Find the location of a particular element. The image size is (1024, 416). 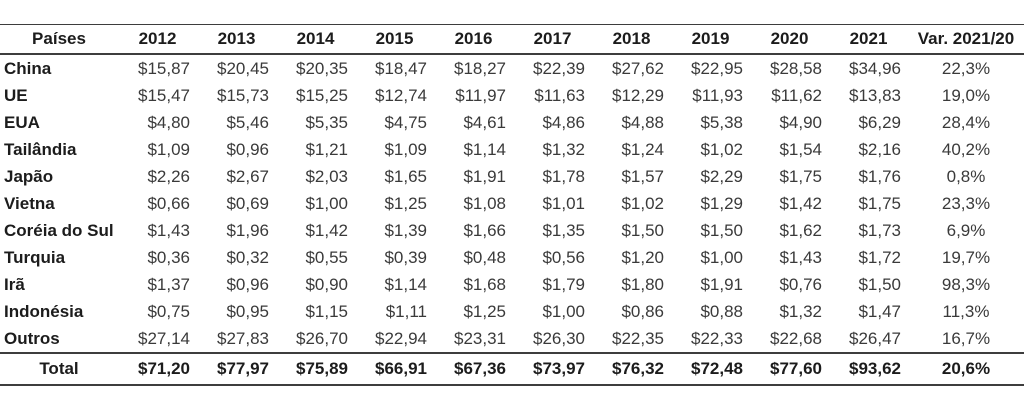

value-cell: $5,46 is located at coordinates (247, 122).